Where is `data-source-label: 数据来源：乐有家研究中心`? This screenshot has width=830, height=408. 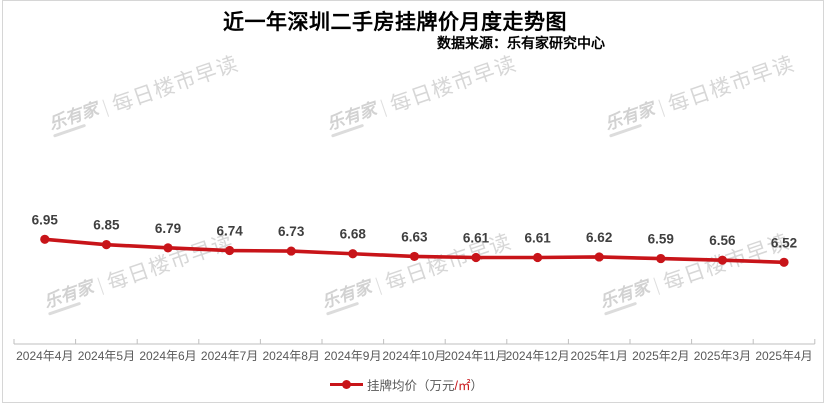 data-source-label: 数据来源：乐有家研究中心 is located at coordinates (521, 43).